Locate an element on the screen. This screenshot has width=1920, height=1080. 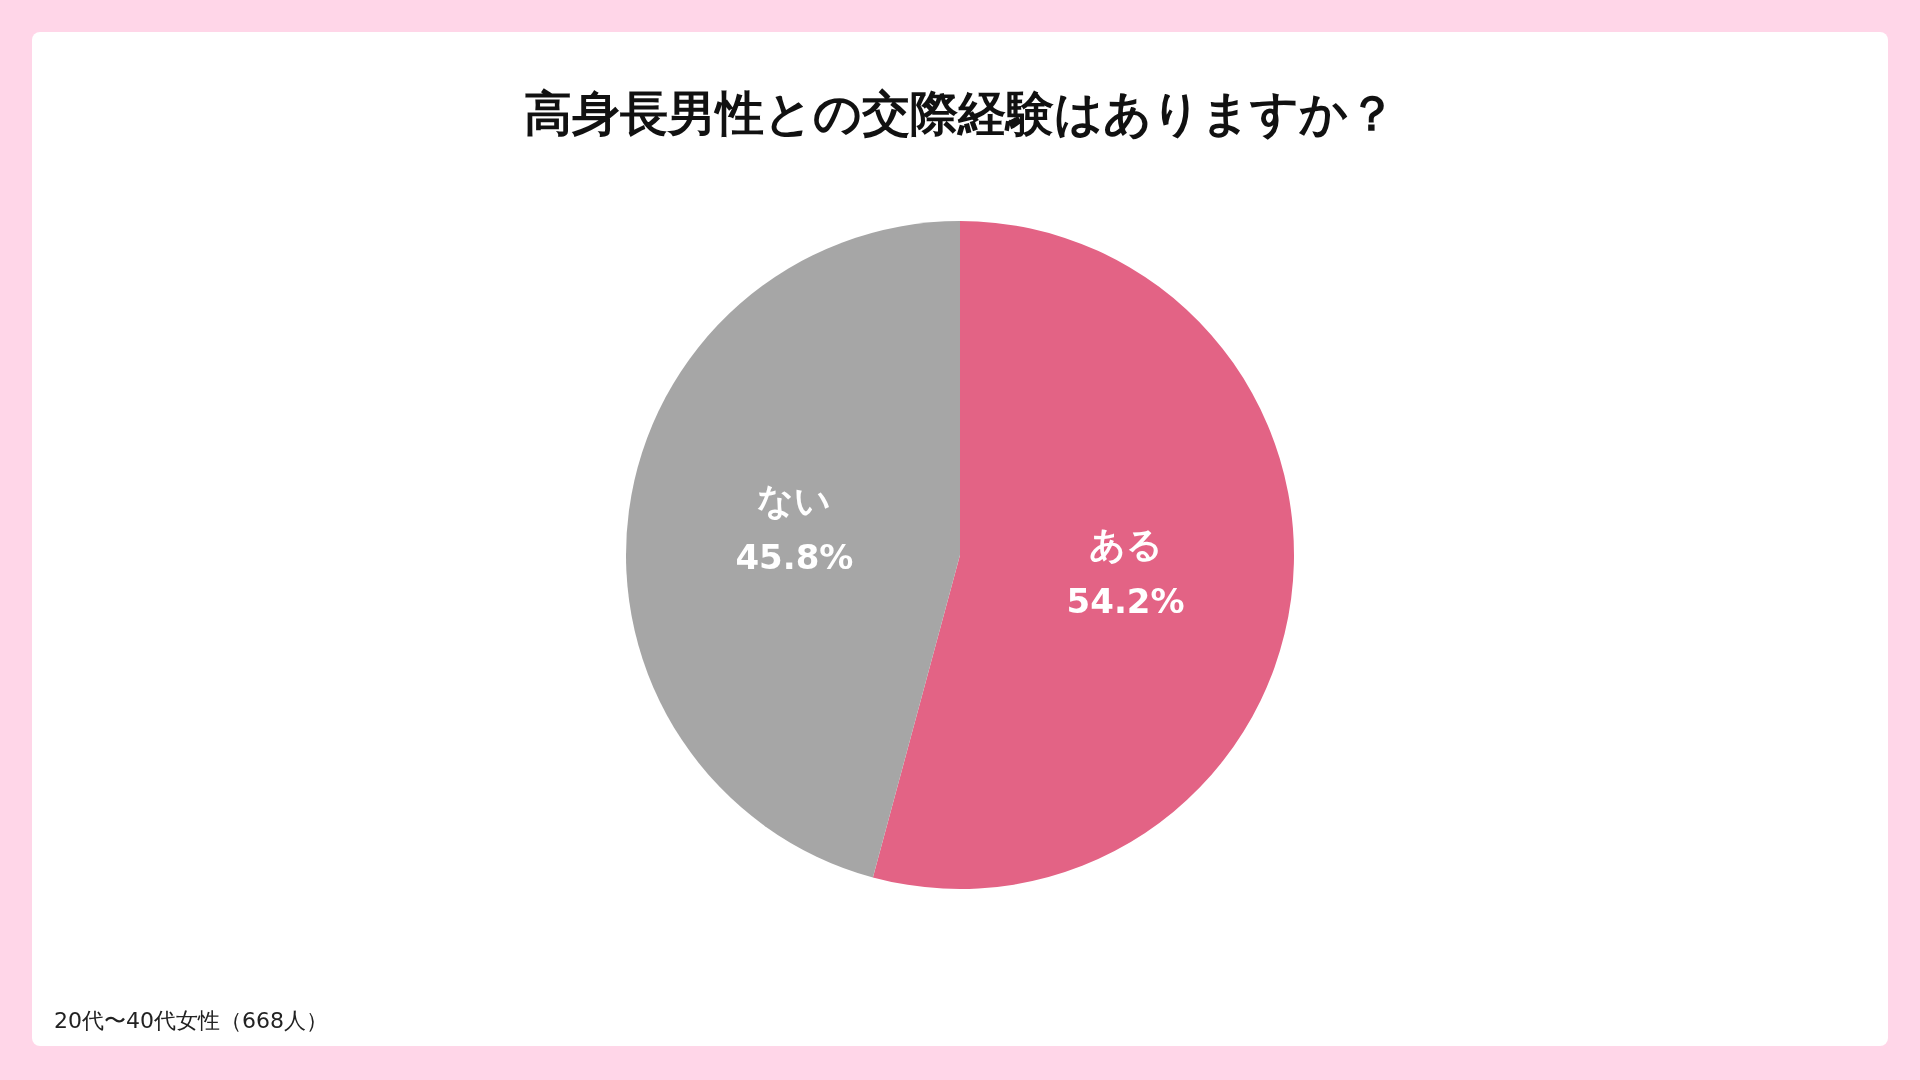
data-label: 54.2% is located at coordinates (1125, 600).